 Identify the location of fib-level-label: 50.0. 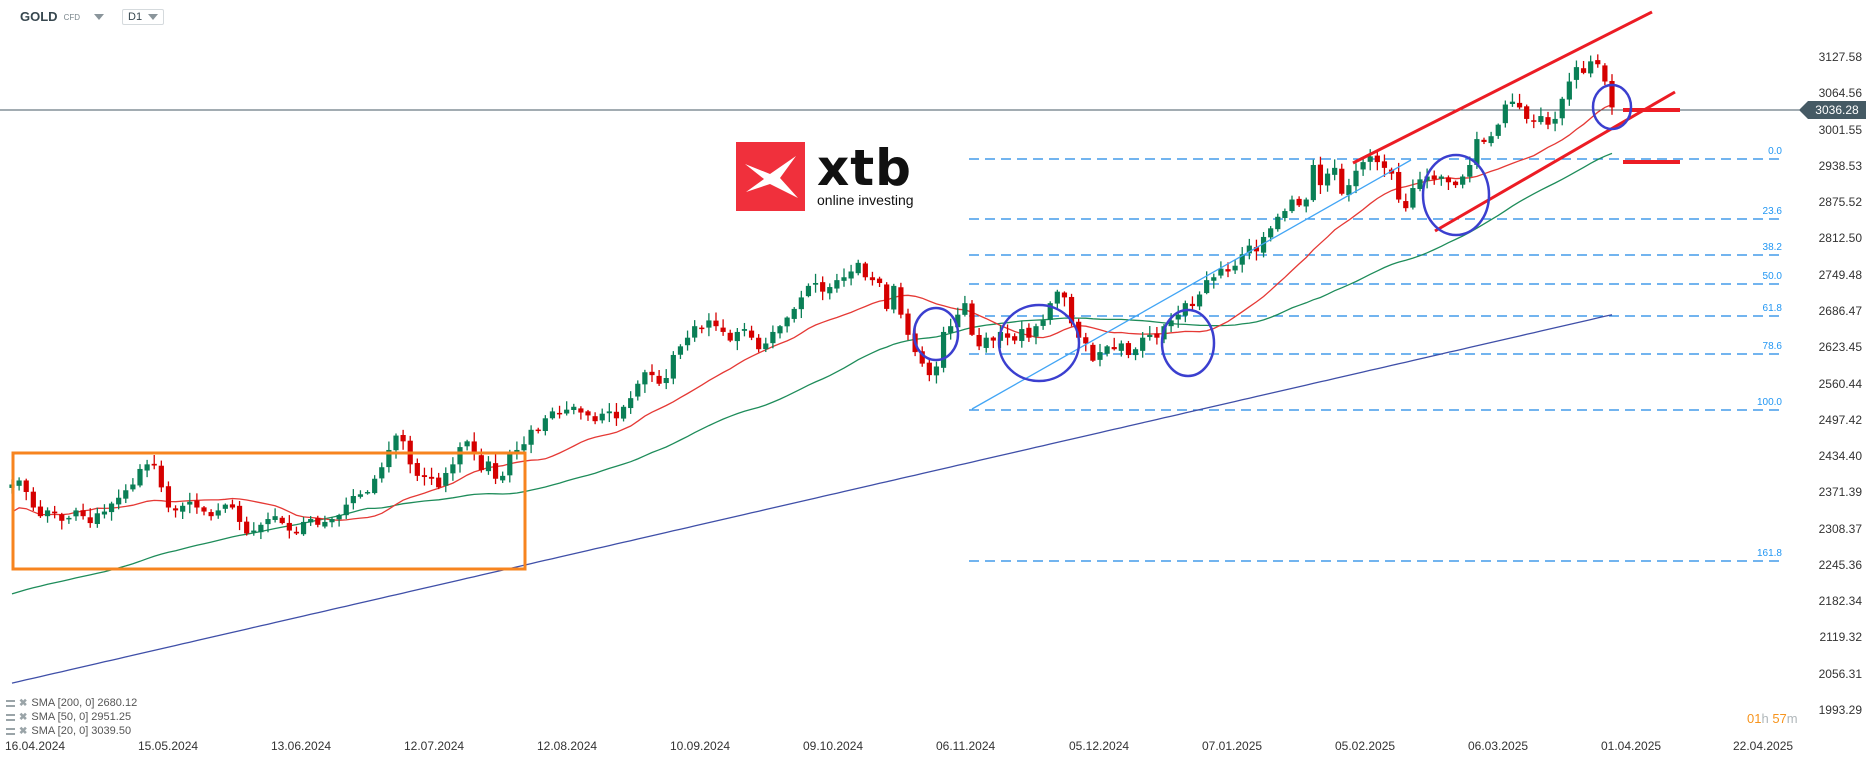
(1772, 276).